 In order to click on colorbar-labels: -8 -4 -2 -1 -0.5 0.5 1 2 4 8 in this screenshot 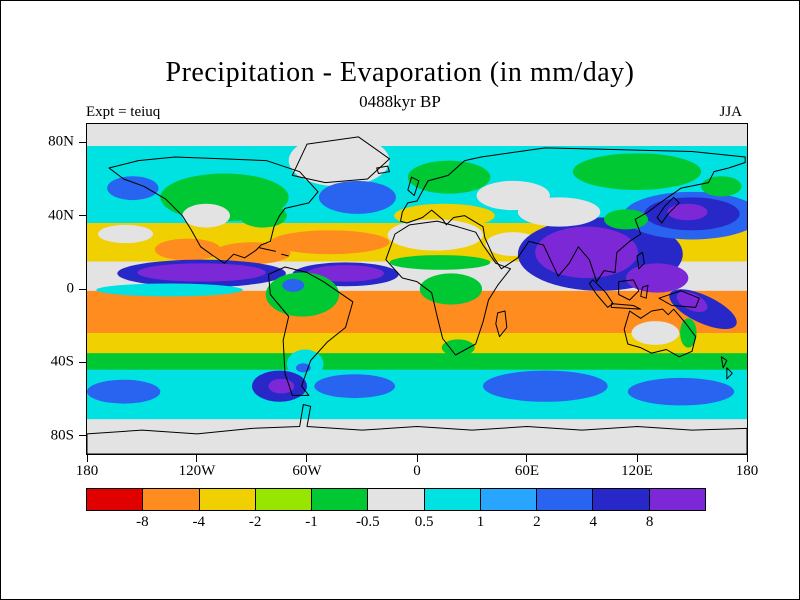, I will do `click(396, 524)`.